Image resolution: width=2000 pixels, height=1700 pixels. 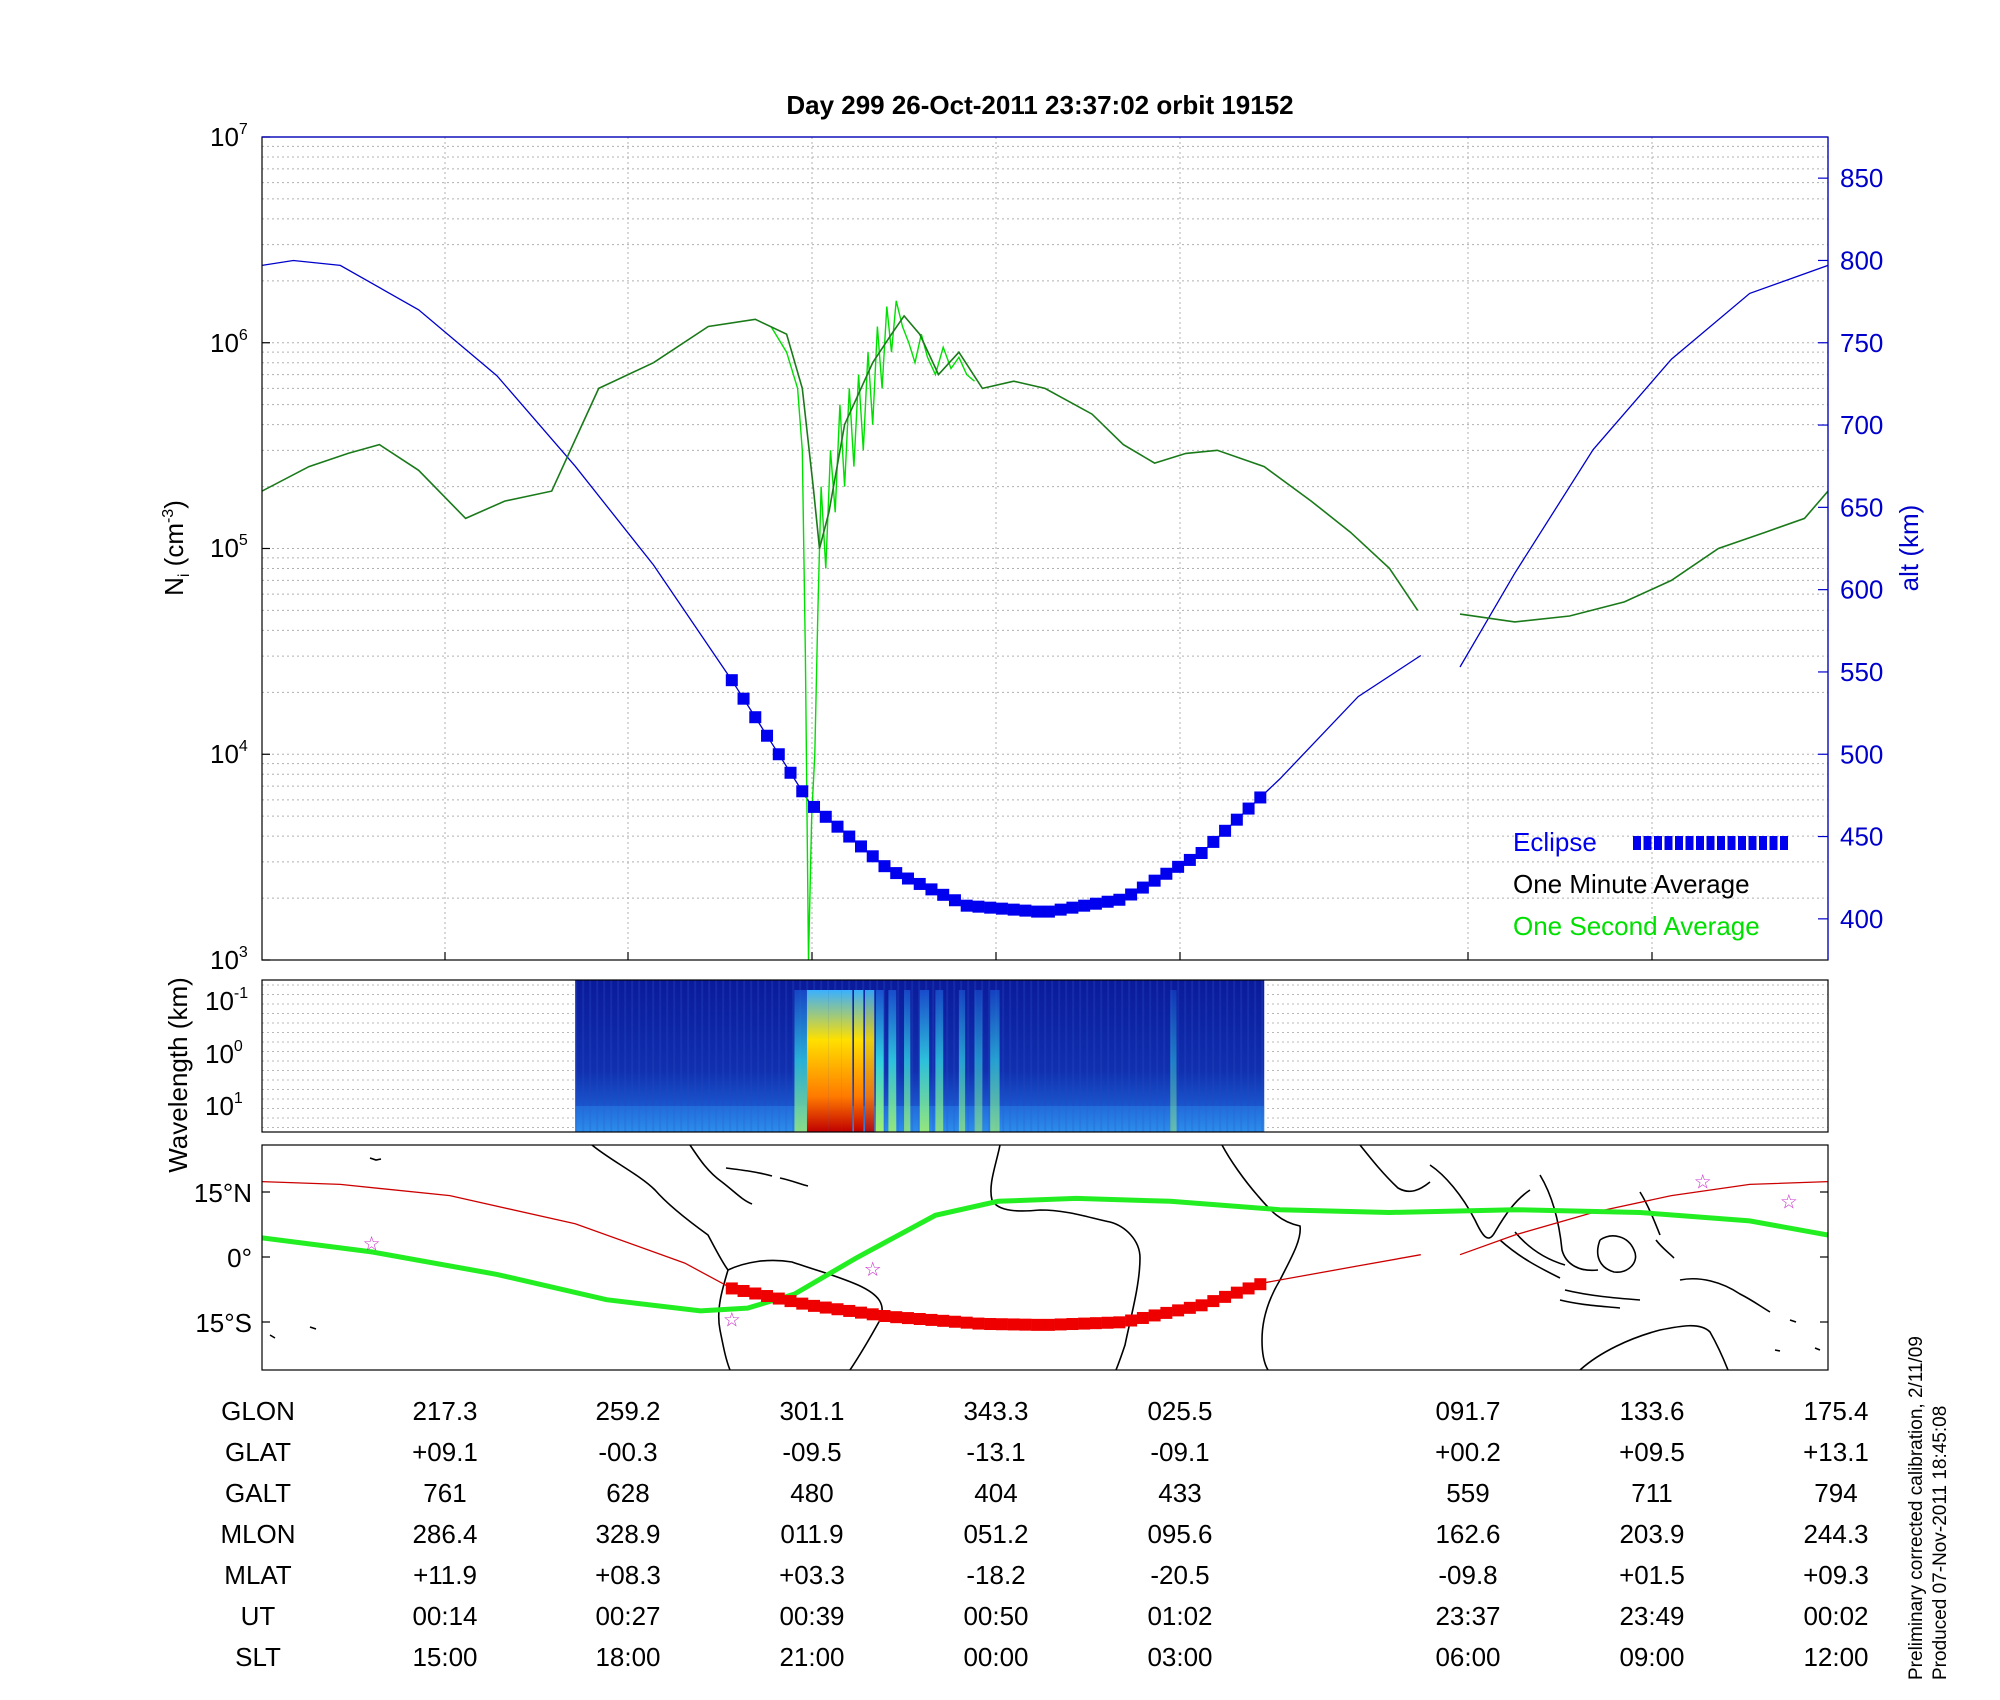 What do you see at coordinates (1835, 1657) in the screenshot?
I see `table-cell: 12:00` at bounding box center [1835, 1657].